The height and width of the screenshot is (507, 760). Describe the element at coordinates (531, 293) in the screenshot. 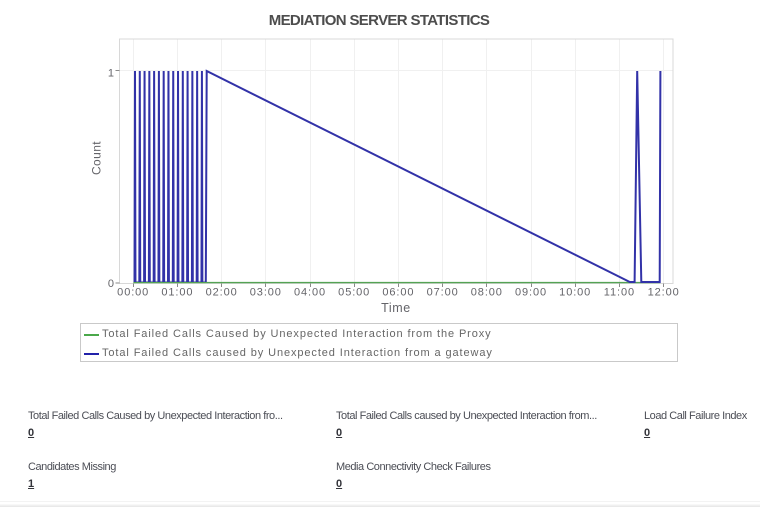

I see `svg-text: 09:00` at that location.